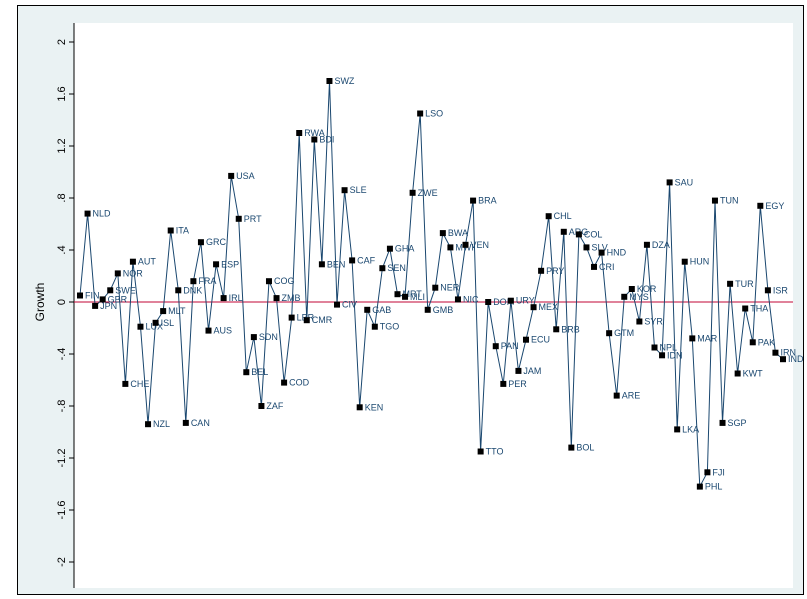 The height and width of the screenshot is (599, 807). I want to click on data-point-label: NZL, so click(161, 424).